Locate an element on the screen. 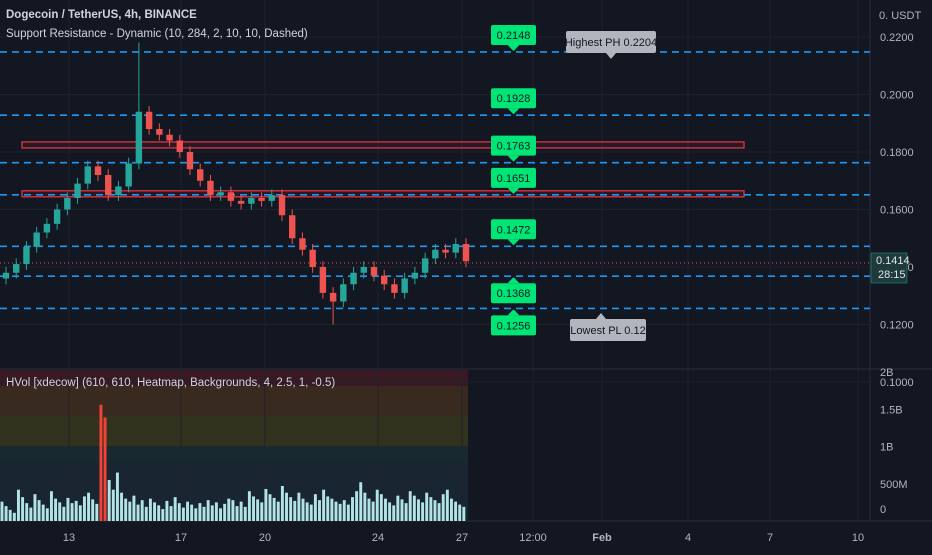 Image resolution: width=932 pixels, height=555 pixels. currency-label: 0. USDT is located at coordinates (900, 16).